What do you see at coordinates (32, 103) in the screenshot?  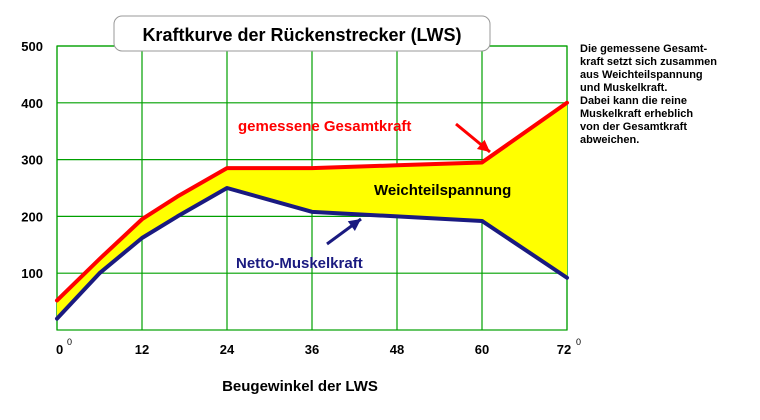 I see `y-tick-label: 400` at bounding box center [32, 103].